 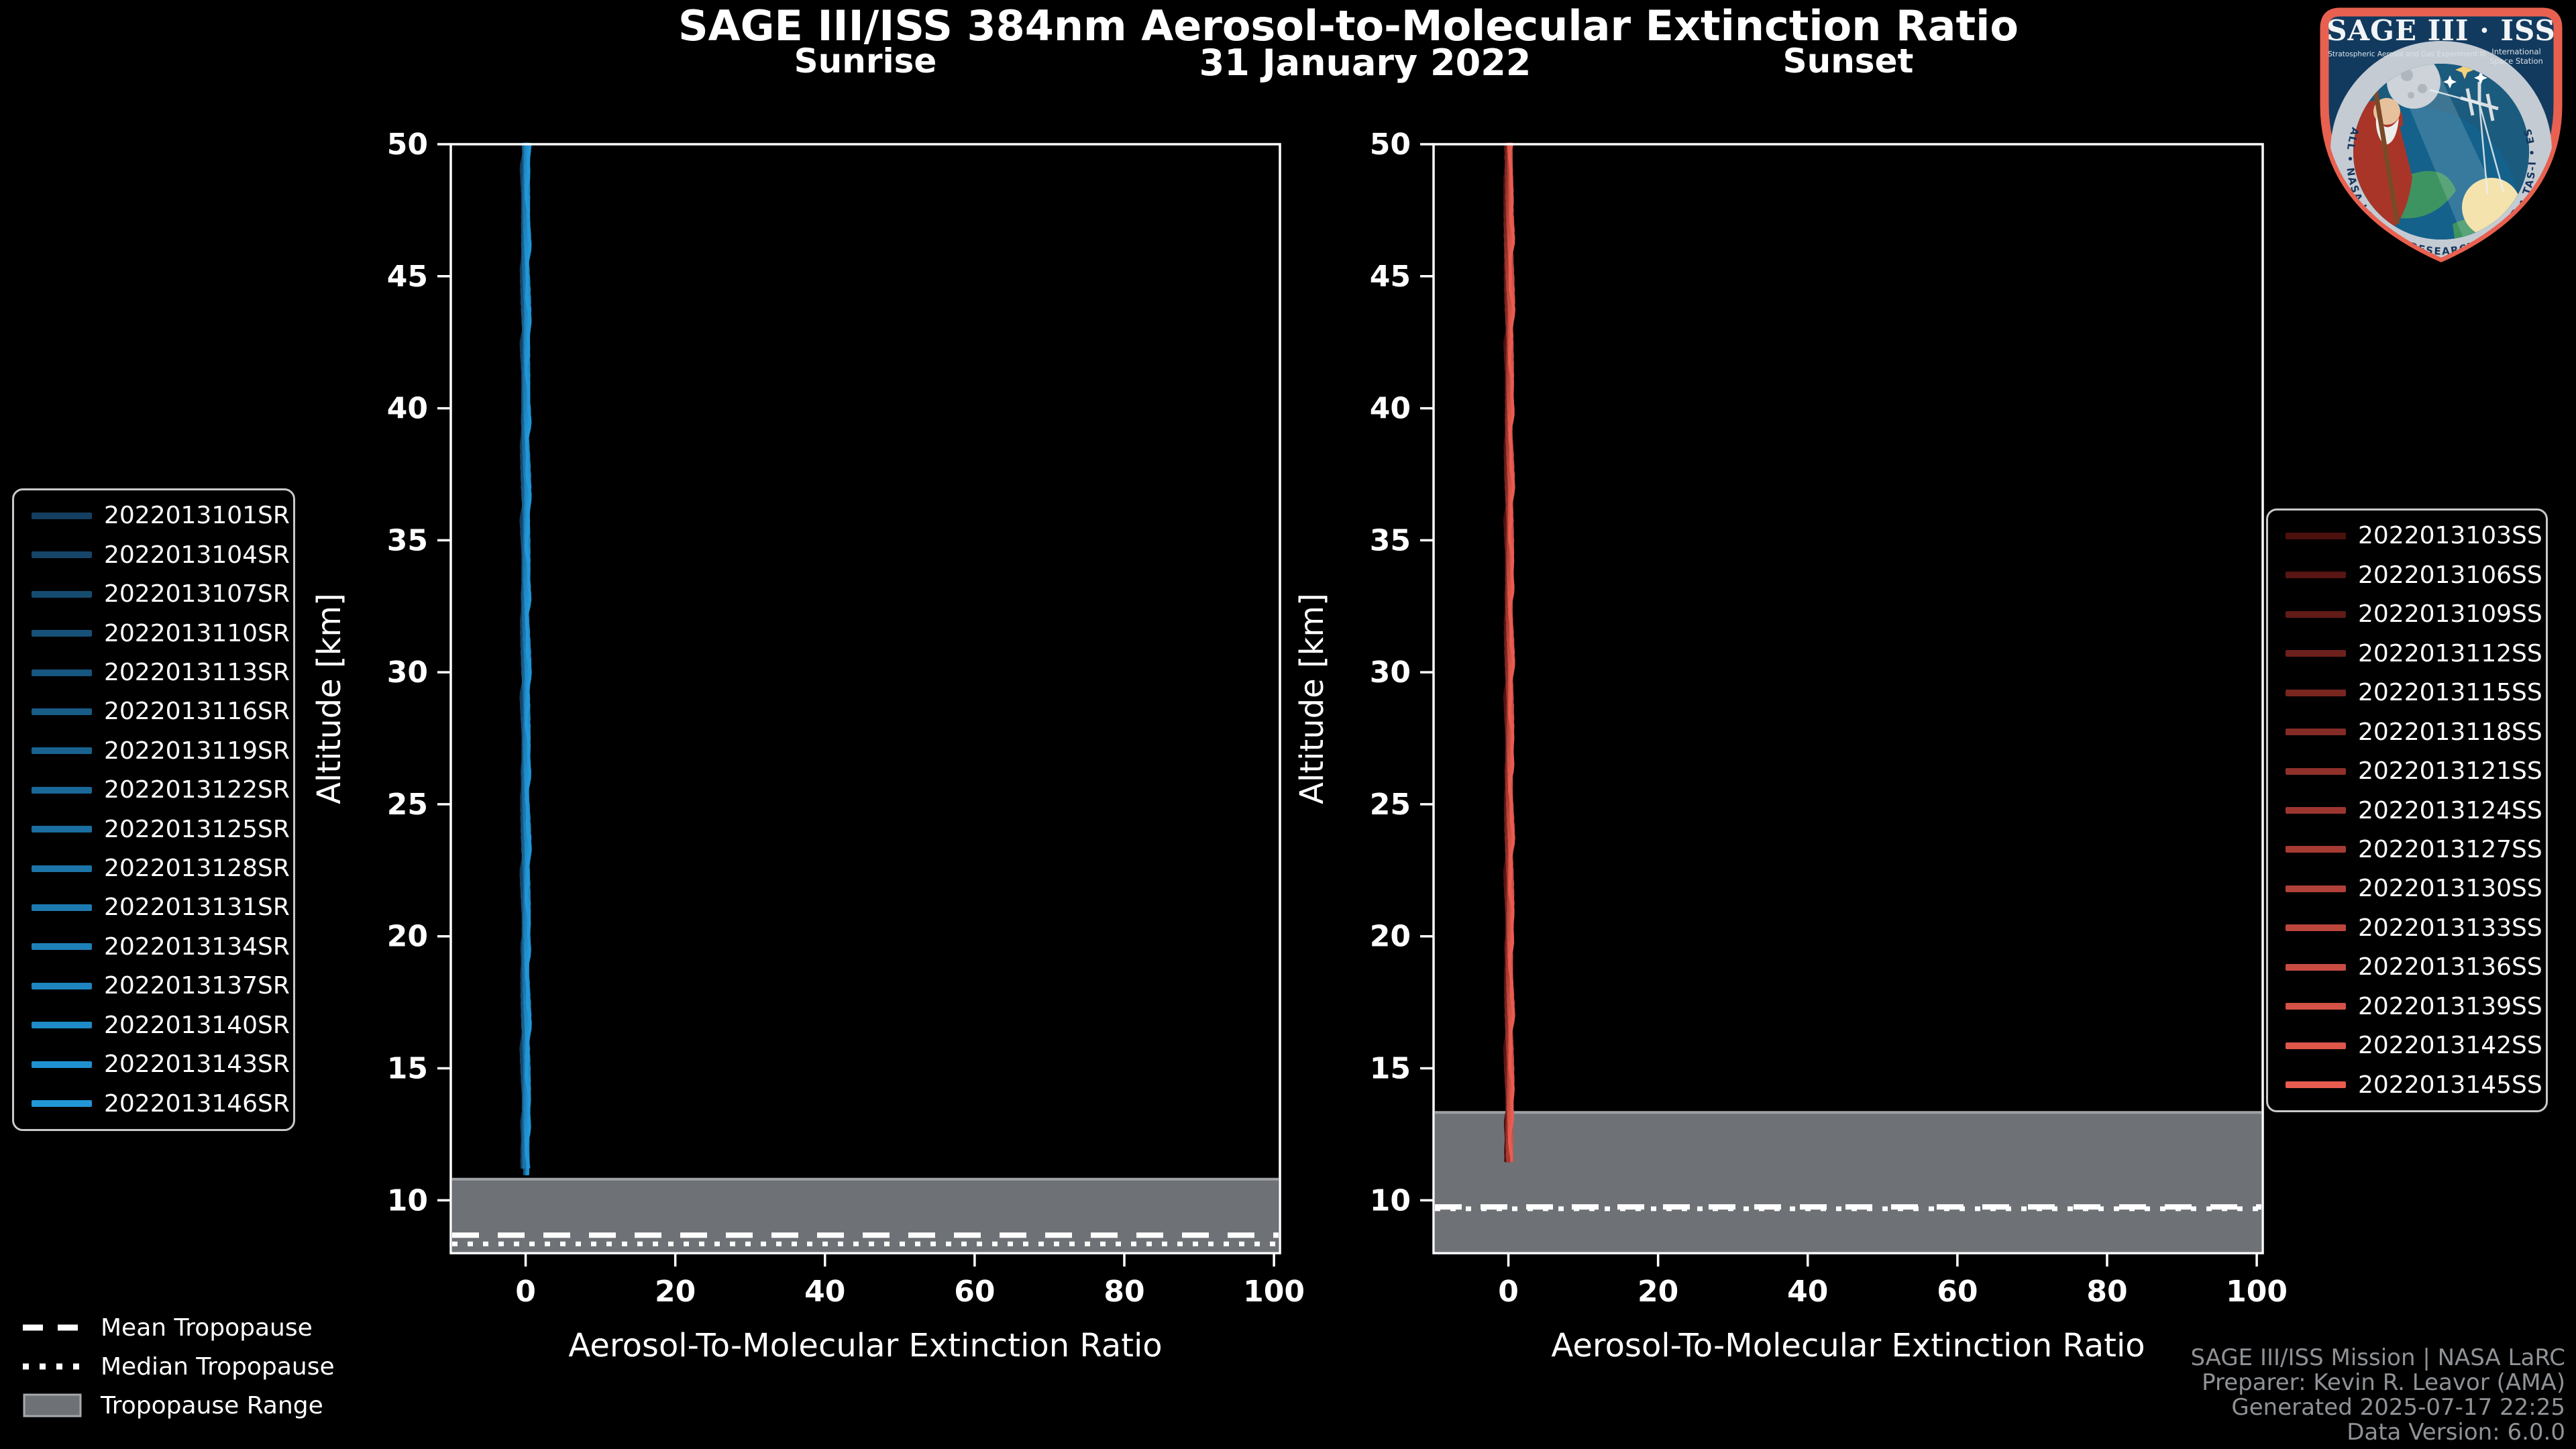 What do you see at coordinates (2465, 76) in the screenshot?
I see `logo-stars` at bounding box center [2465, 76].